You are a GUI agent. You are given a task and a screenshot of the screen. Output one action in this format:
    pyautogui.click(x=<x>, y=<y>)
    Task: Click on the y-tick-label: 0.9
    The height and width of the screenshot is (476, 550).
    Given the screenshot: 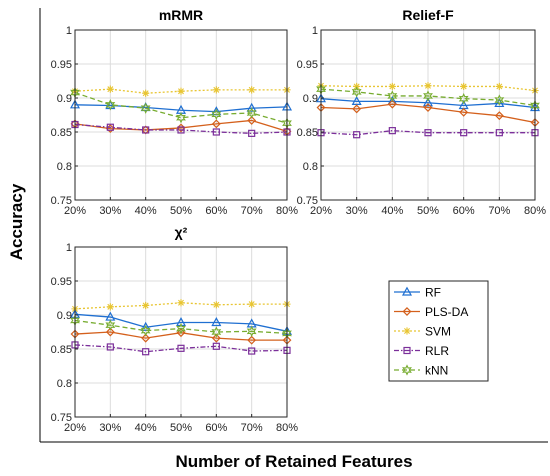 What is the action you would take?
    pyautogui.click(x=310, y=99)
    